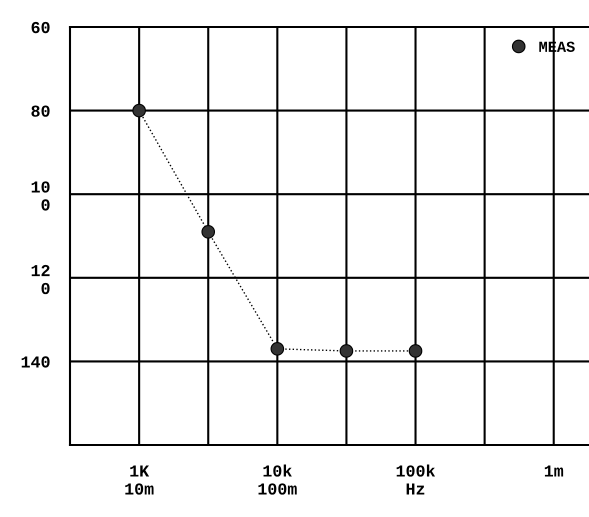 The height and width of the screenshot is (517, 589). I want to click on x-tick-label: 10k 100m, so click(277, 479).